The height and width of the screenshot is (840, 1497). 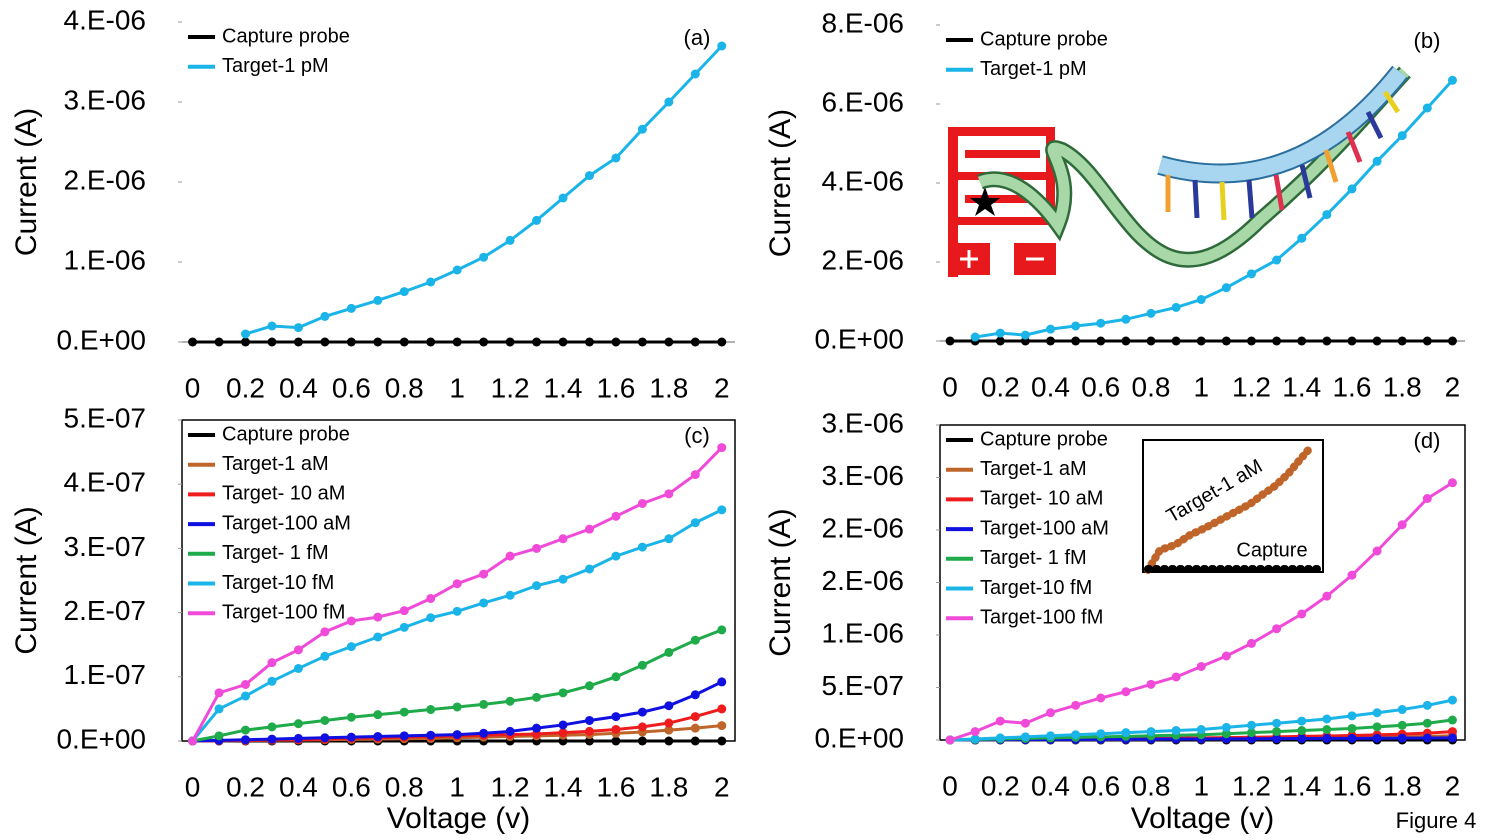 I want to click on x-tick-label: 0, so click(x=950, y=386).